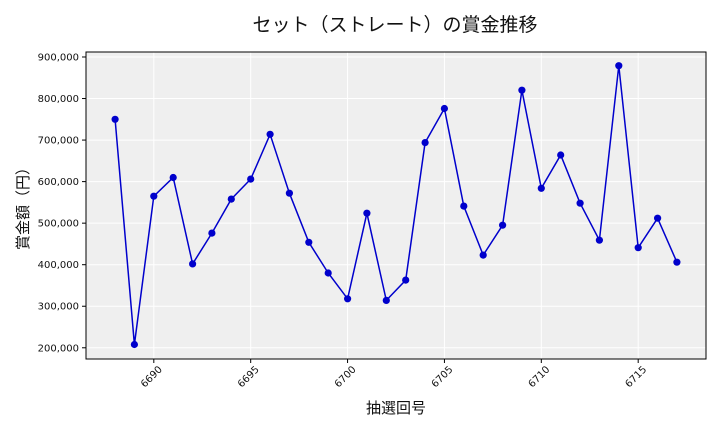 The height and width of the screenshot is (432, 720). What do you see at coordinates (249, 377) in the screenshot?
I see `x-tick-label: 6695` at bounding box center [249, 377].